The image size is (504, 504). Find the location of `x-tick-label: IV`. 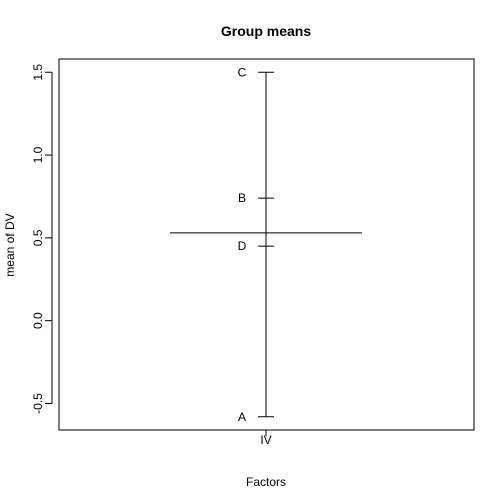

x-tick-label: IV is located at coordinates (265, 440).